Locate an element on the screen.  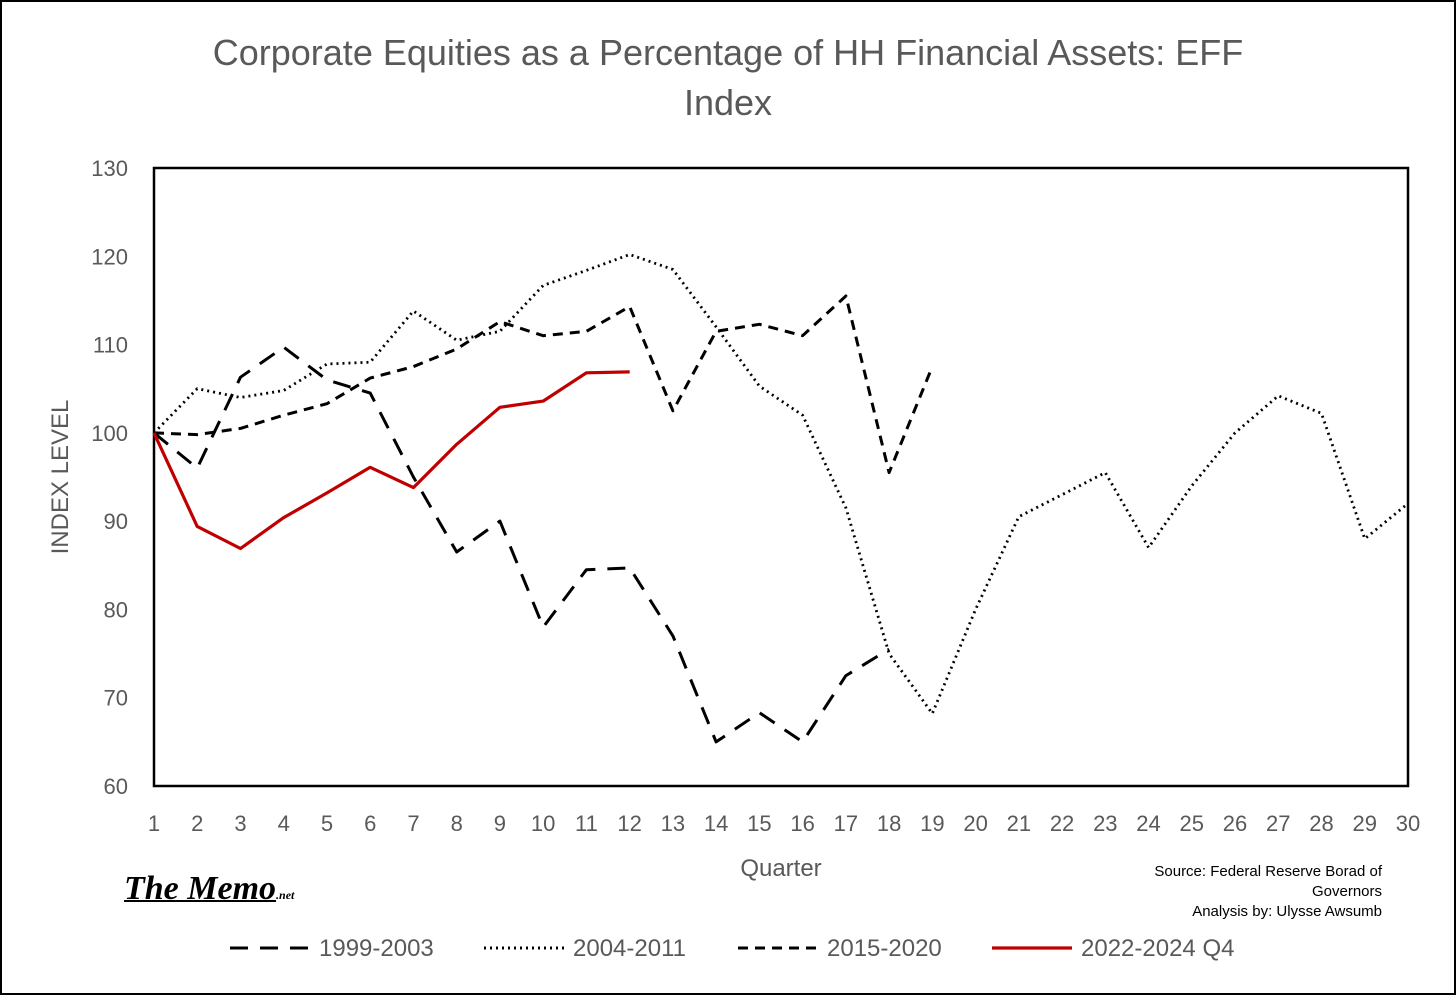
x-tick-label: 6 is located at coordinates (370, 823).